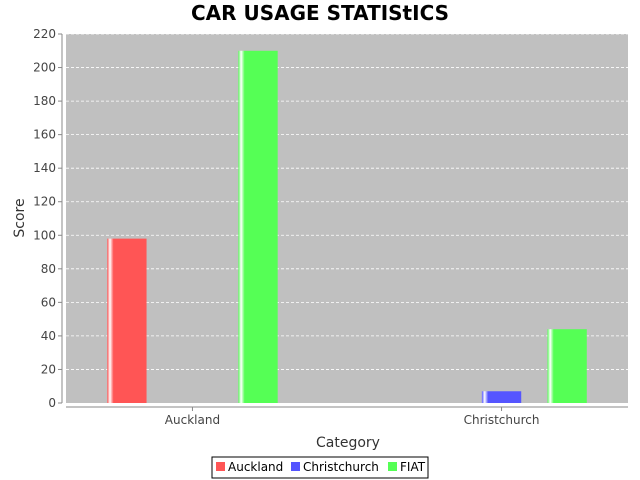 The width and height of the screenshot is (640, 480). What do you see at coordinates (47, 218) in the screenshot?
I see `y-ticks: 0 20 40 60 80 100 120 140 160 180 200 220` at bounding box center [47, 218].